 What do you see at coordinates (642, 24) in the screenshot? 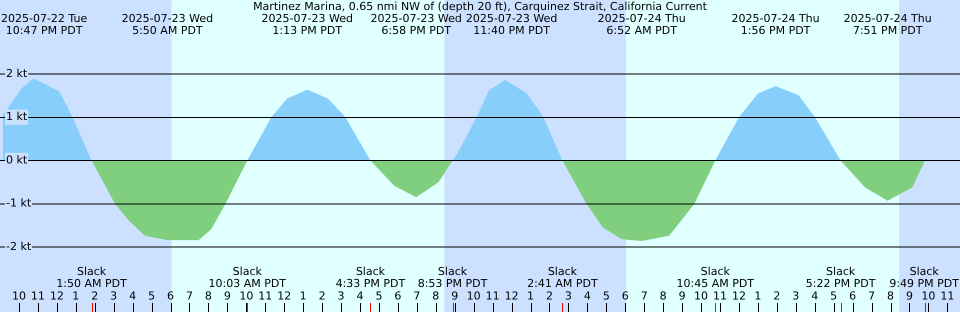
I see `text: 2025-07-24 Thu 6:52 AM PDT` at bounding box center [642, 24].